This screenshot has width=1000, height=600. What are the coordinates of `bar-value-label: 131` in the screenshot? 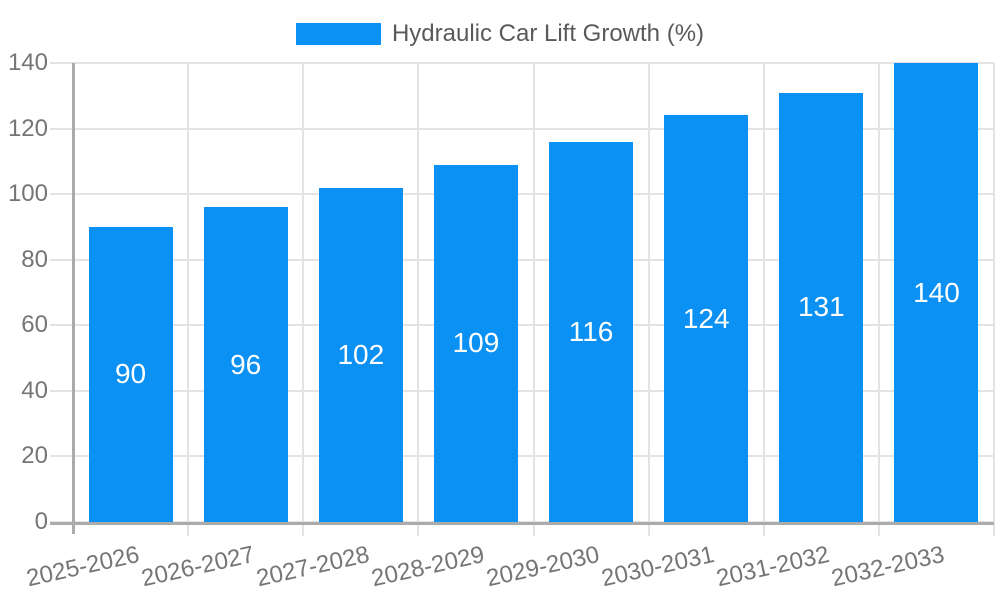 It's located at (821, 307).